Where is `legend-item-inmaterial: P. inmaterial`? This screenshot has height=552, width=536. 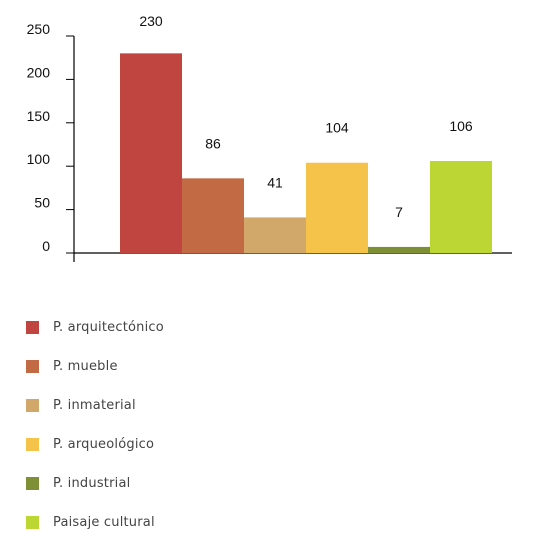 legend-item-inmaterial: P. inmaterial is located at coordinates (95, 405).